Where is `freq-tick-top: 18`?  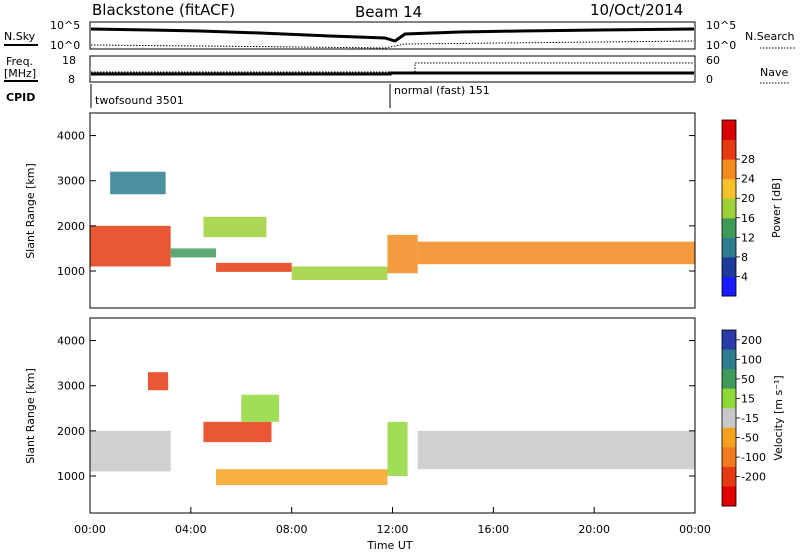 freq-tick-top: 18 is located at coordinates (69, 60).